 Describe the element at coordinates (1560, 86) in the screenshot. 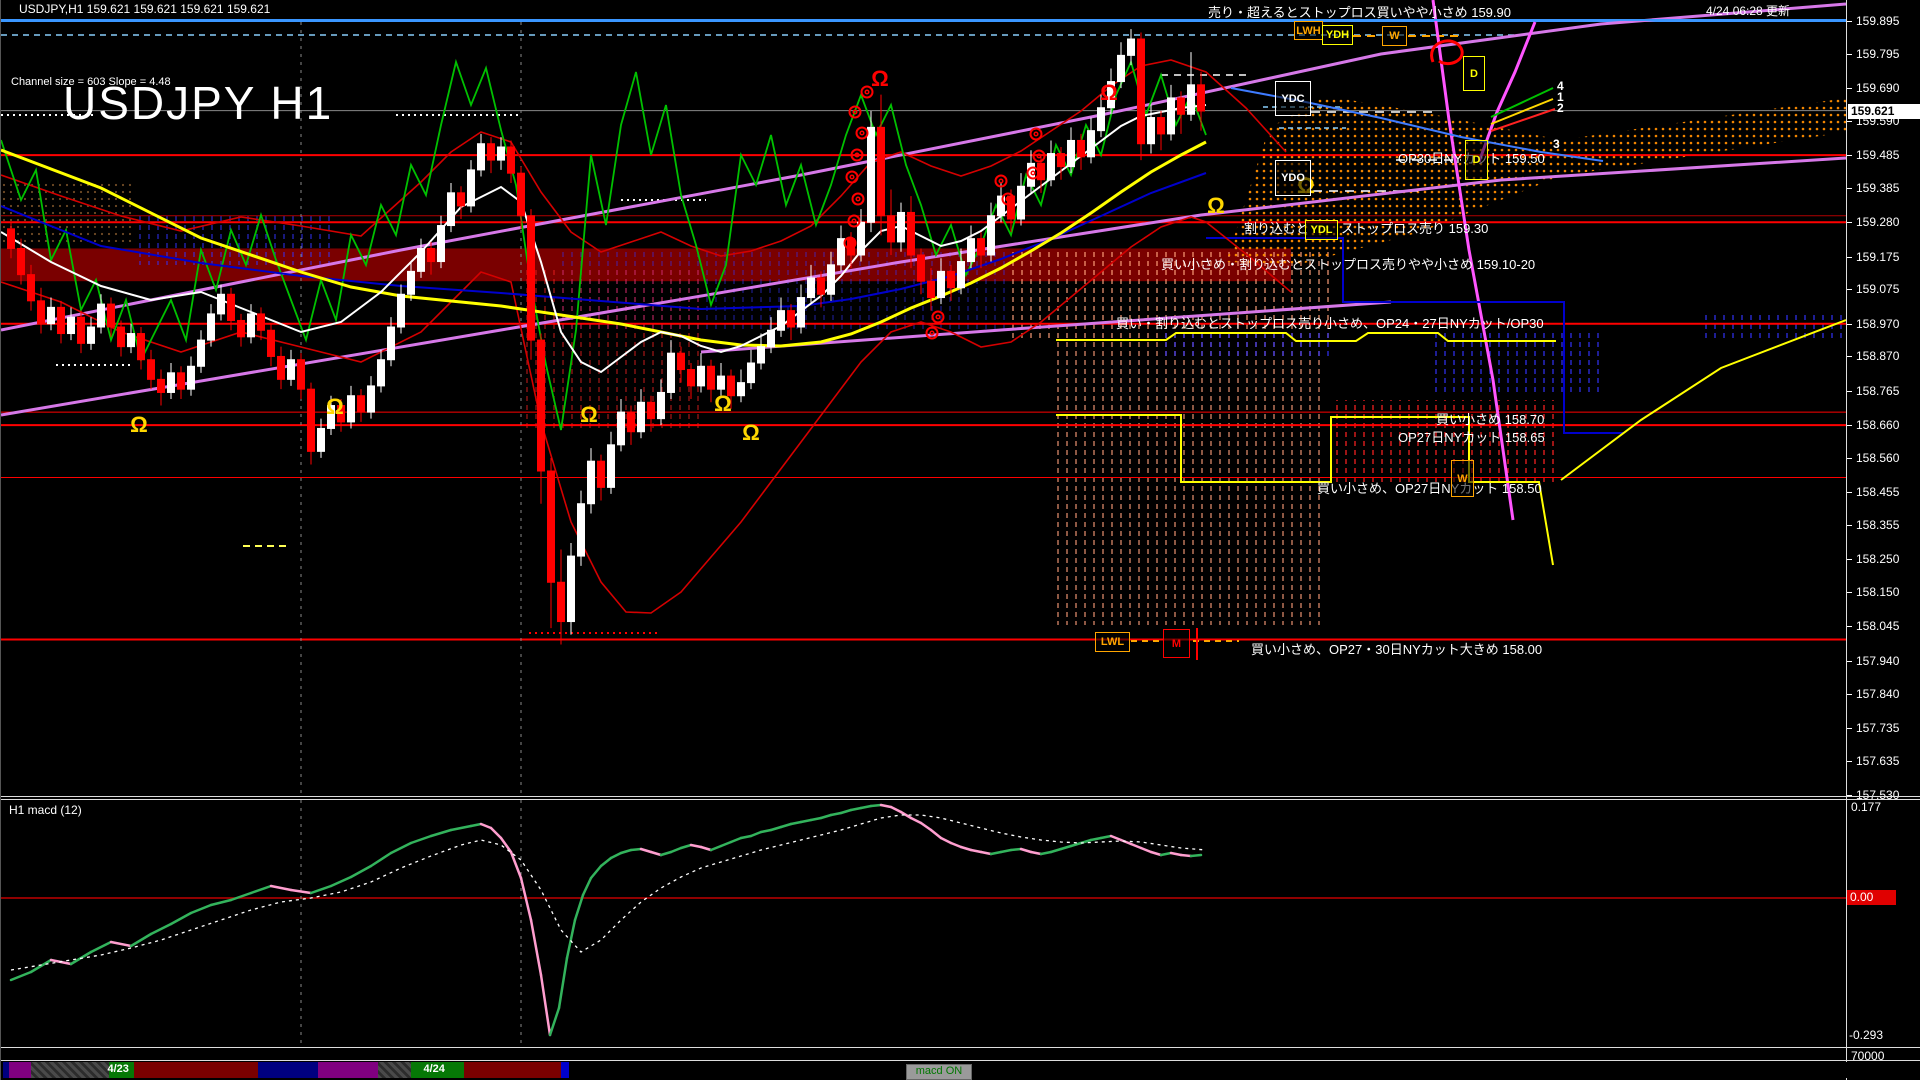

I see `projection-digit: 4` at that location.